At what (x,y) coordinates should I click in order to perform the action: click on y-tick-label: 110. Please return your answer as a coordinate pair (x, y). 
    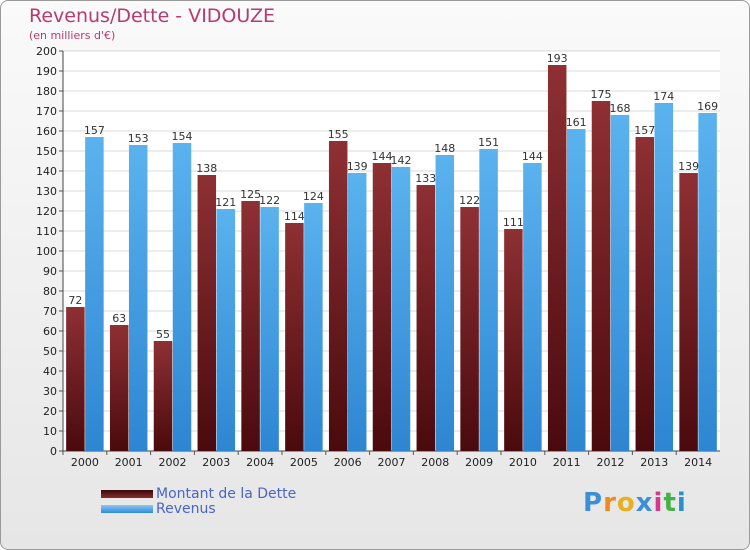
    Looking at the image, I should click on (46, 231).